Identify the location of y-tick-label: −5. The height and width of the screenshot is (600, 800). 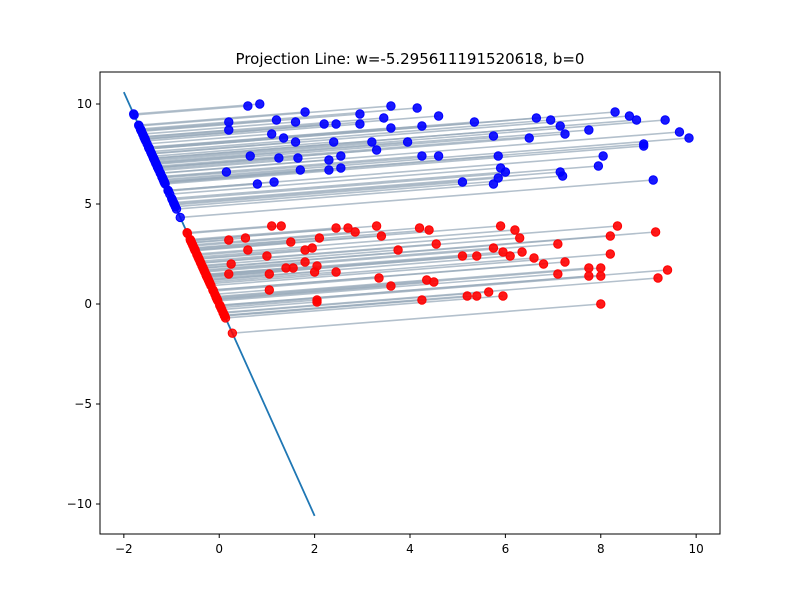
(83, 404).